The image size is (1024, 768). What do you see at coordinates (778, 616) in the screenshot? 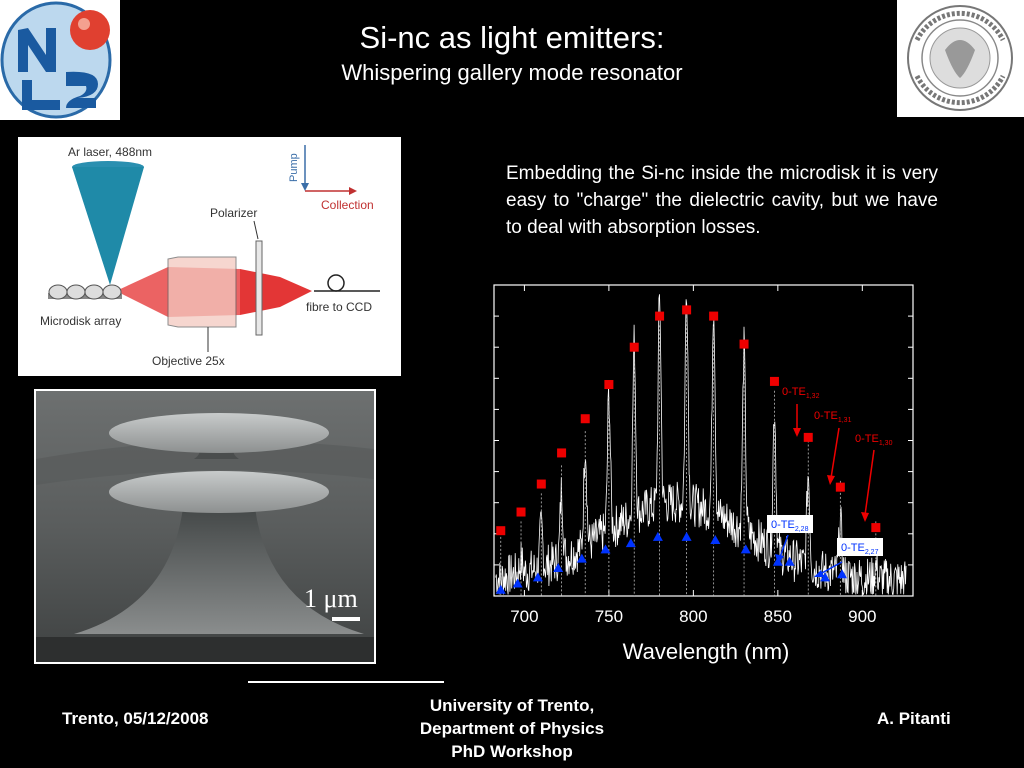
I see `x-tick-label: 850` at bounding box center [778, 616].